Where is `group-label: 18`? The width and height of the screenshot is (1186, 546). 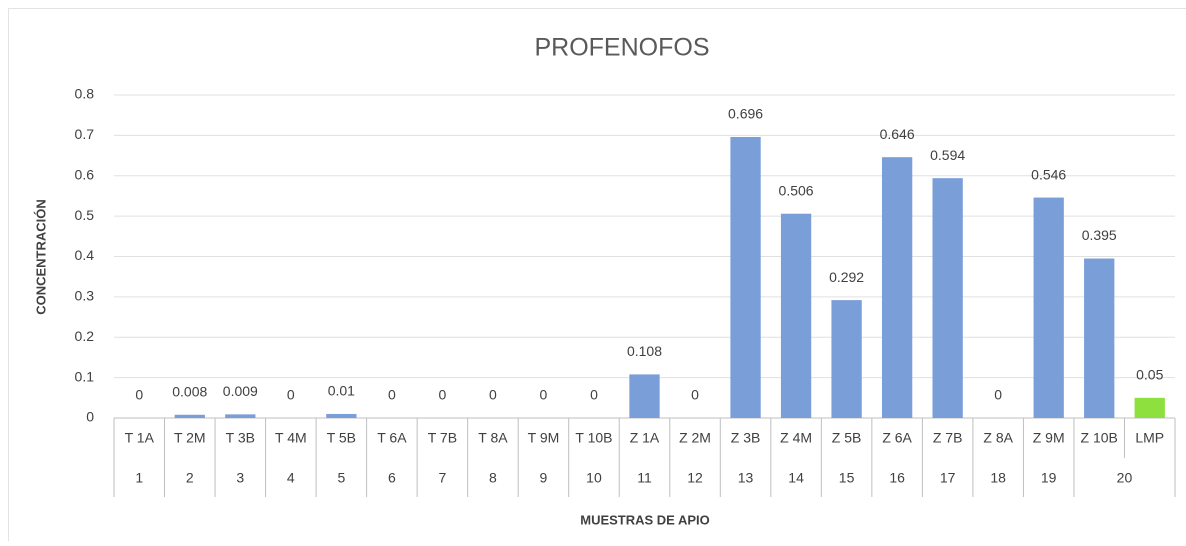 group-label: 18 is located at coordinates (998, 478).